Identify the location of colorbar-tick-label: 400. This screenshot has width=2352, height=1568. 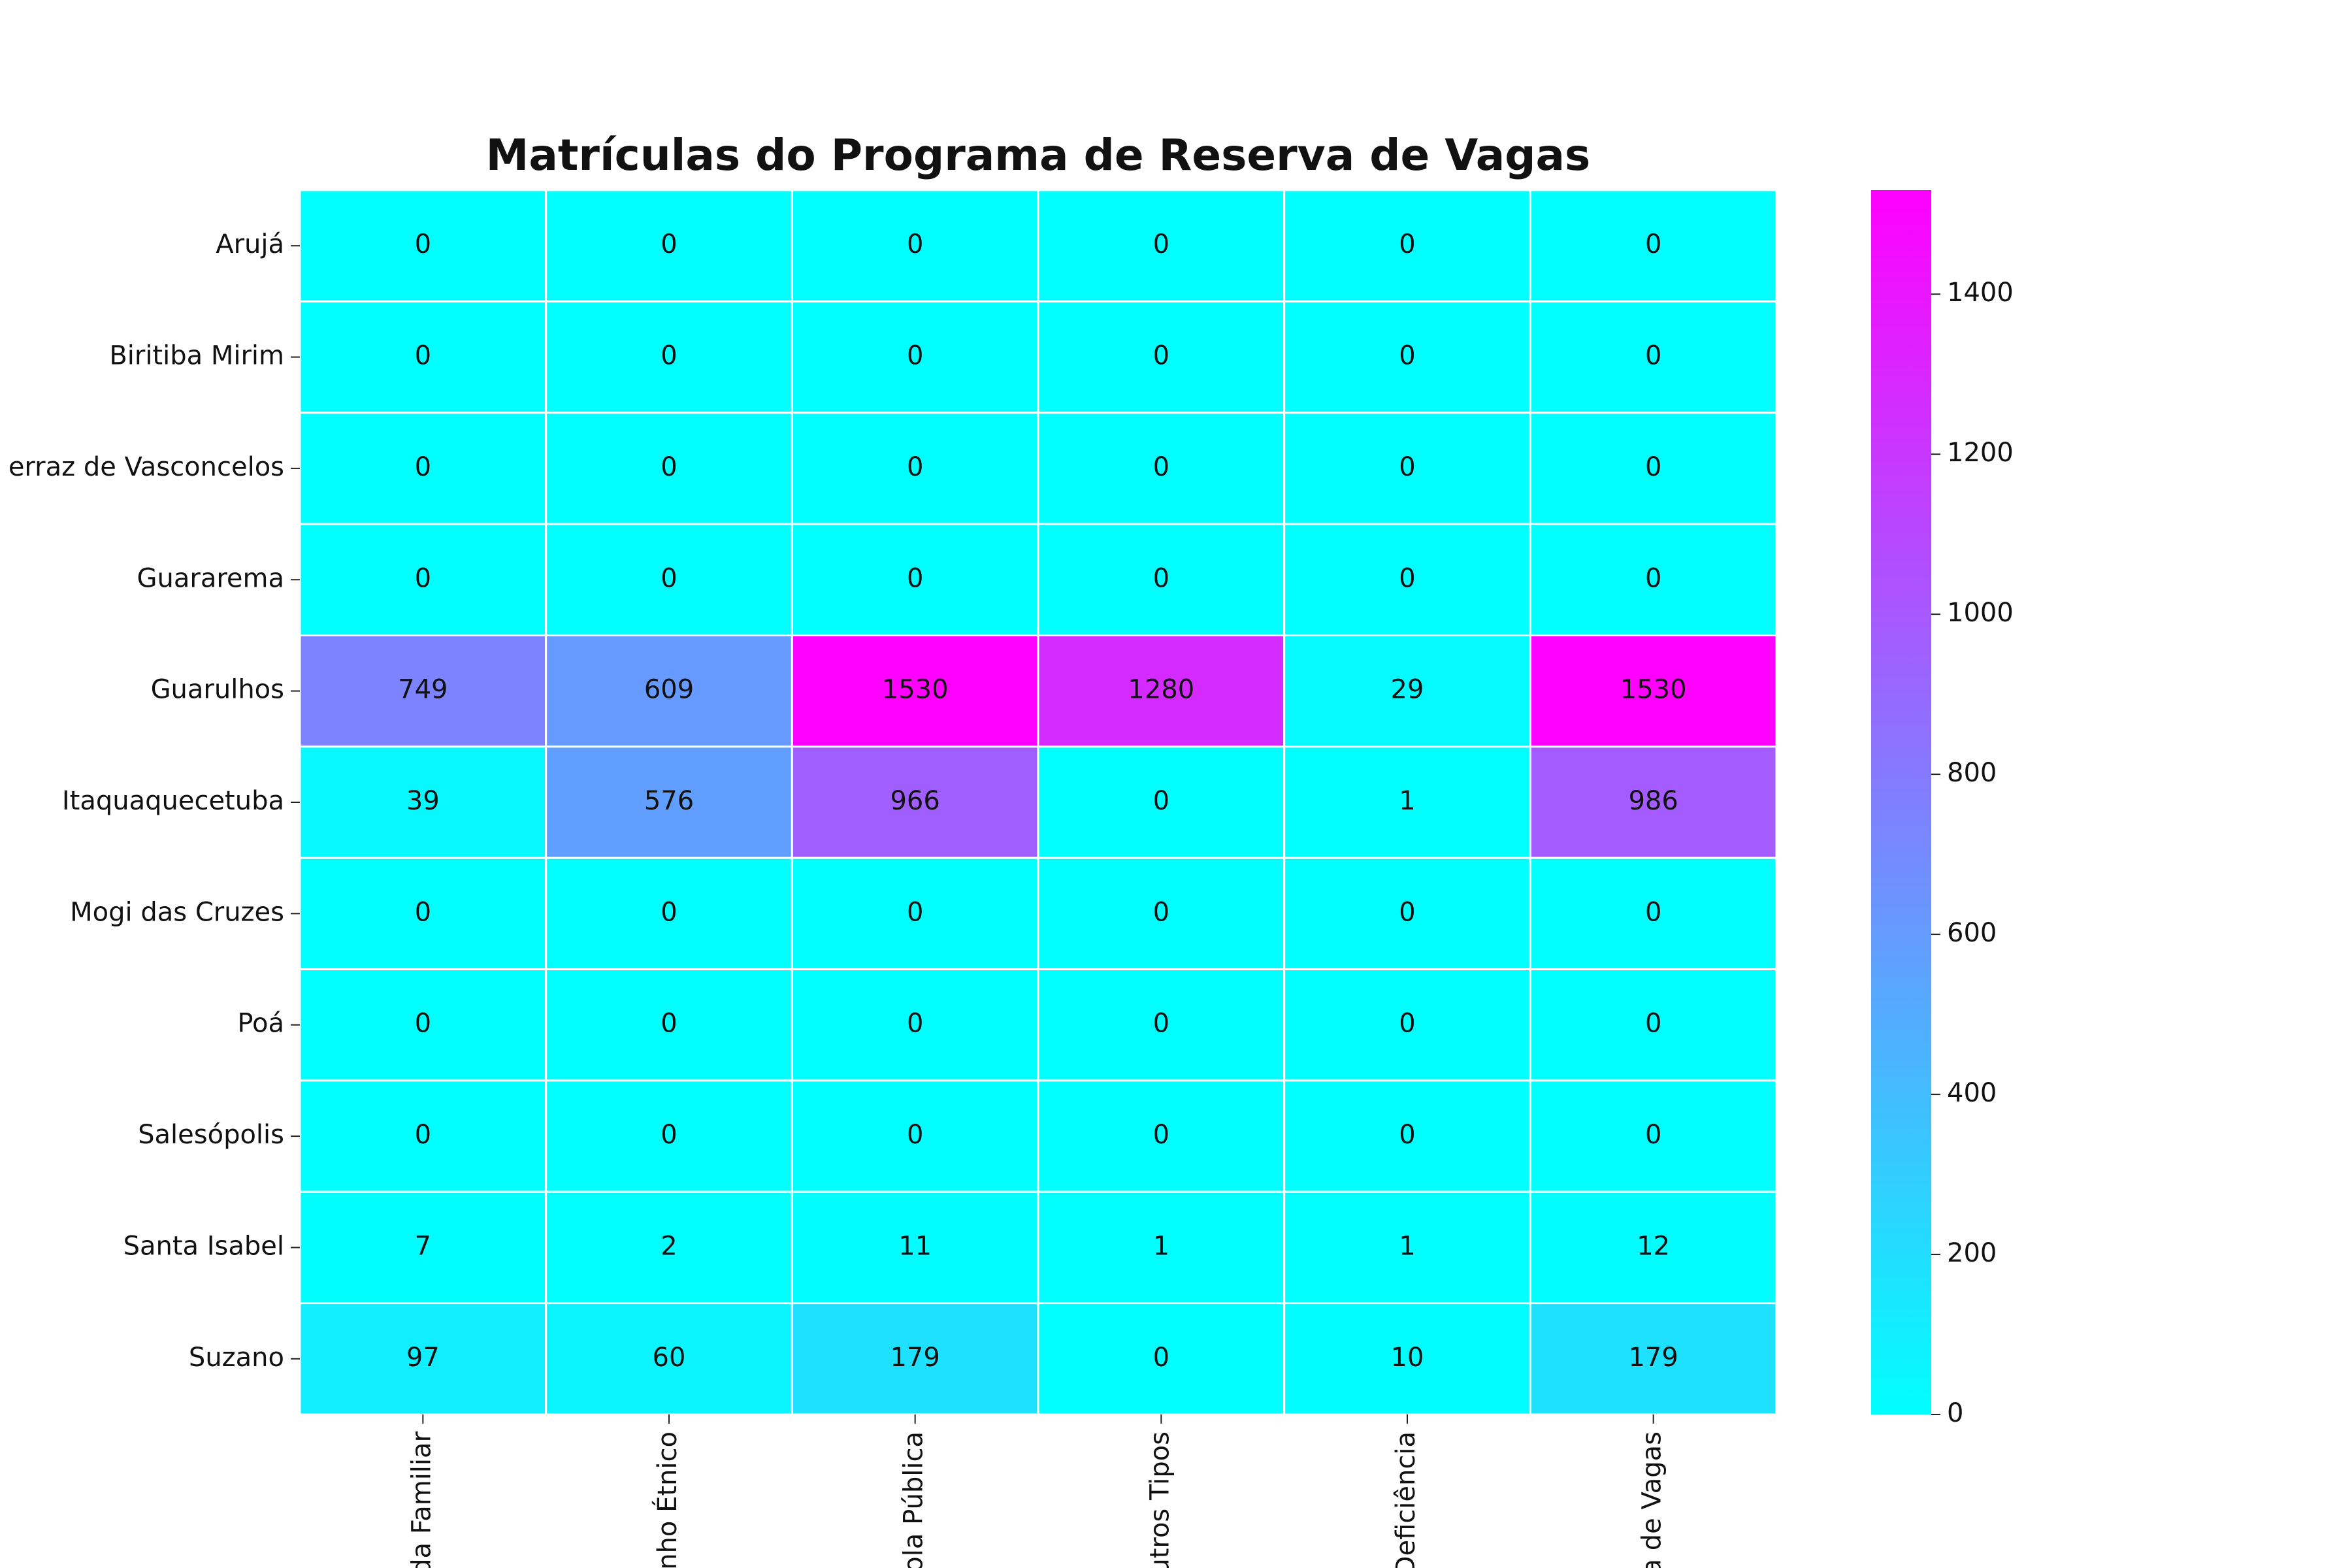
(1972, 1093).